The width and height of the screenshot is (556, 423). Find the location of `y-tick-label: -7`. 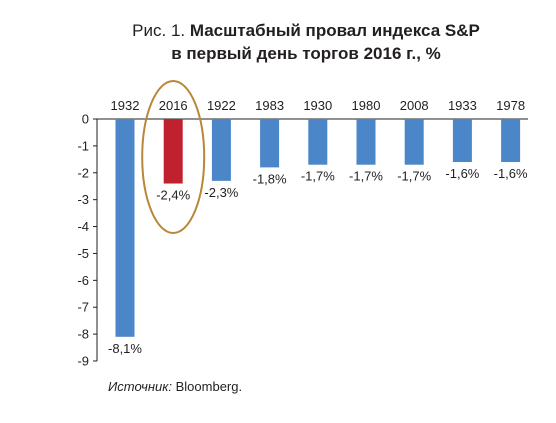

y-tick-label: -7 is located at coordinates (83, 307).